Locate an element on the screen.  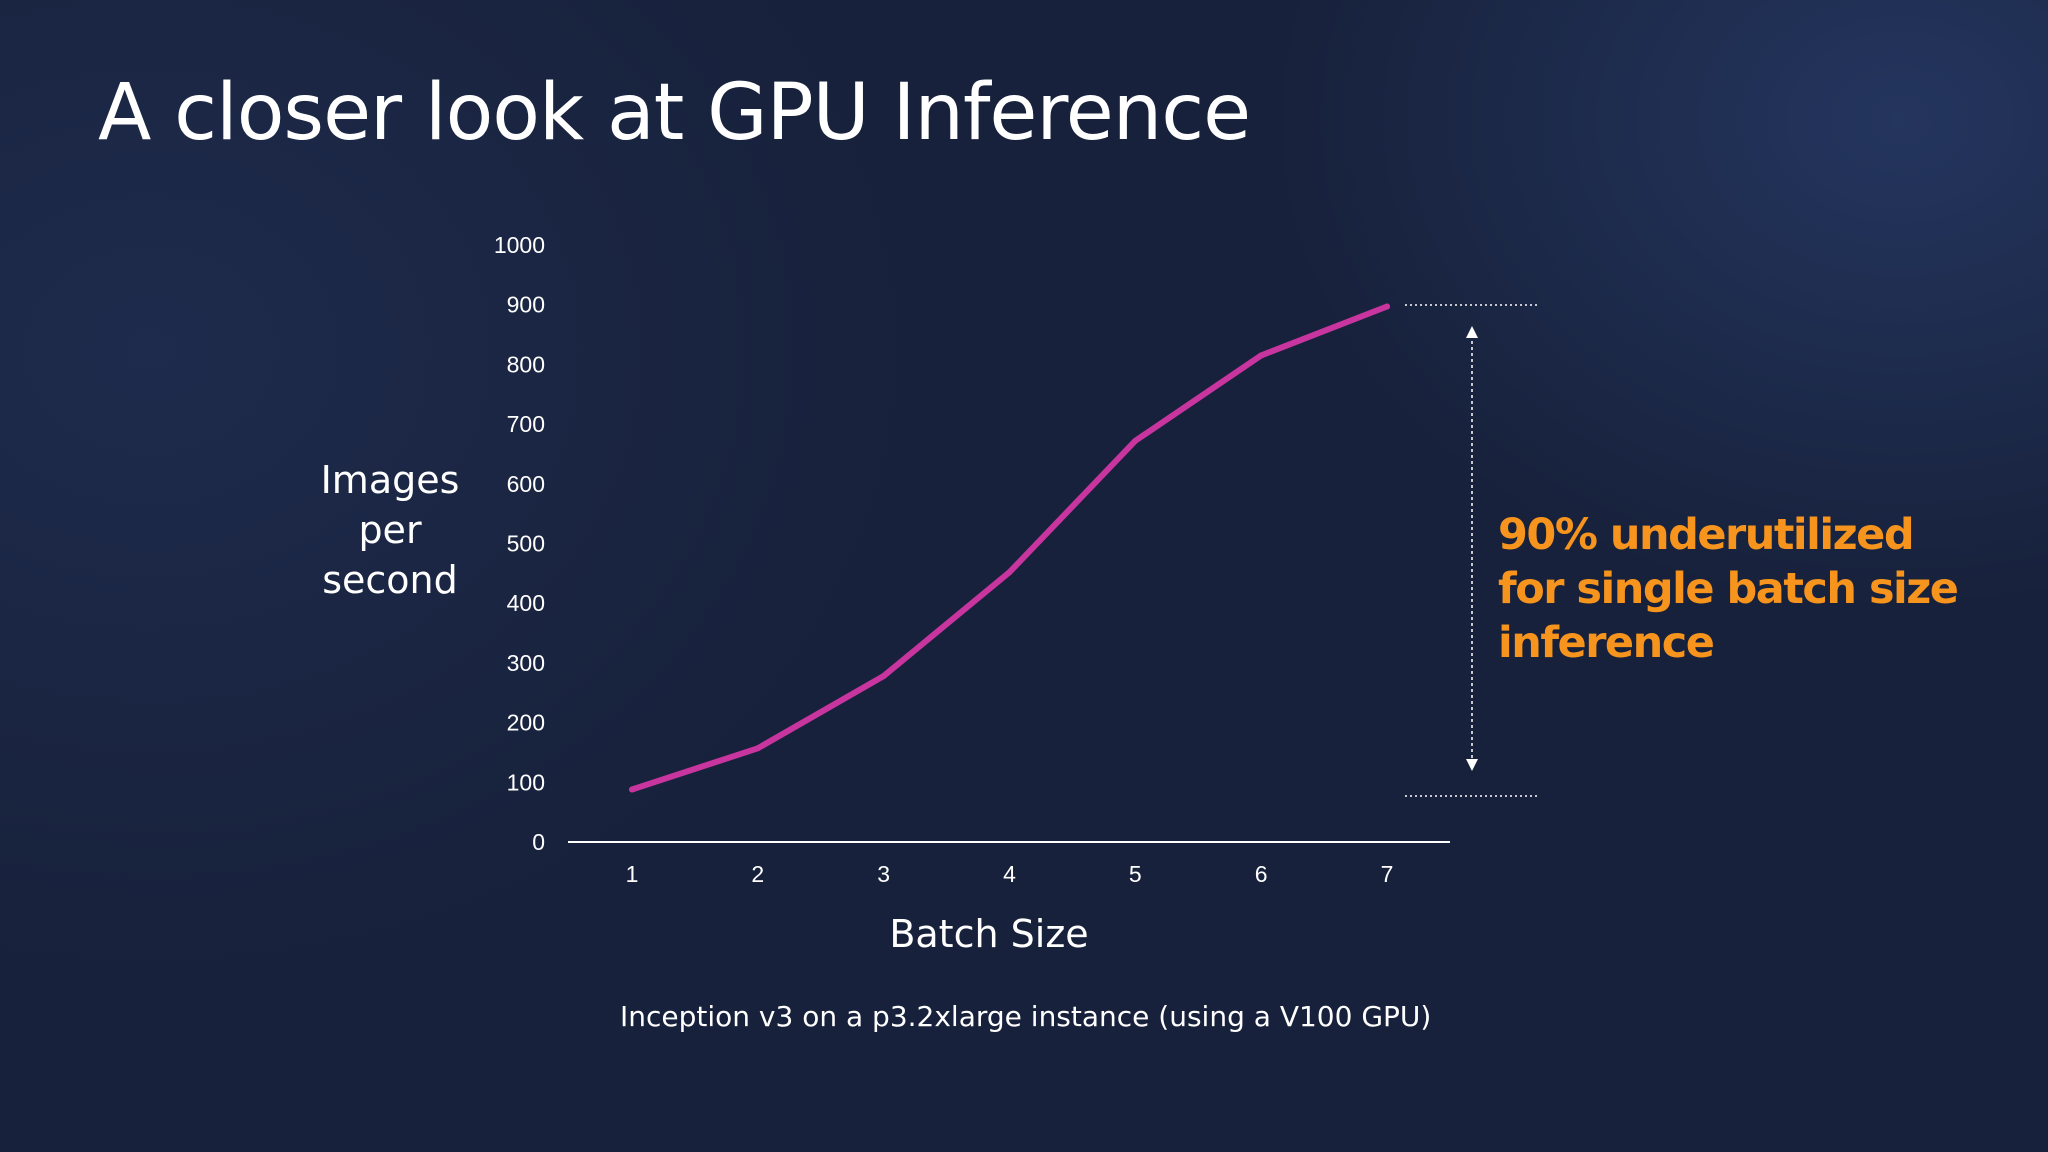
annotation-line: 90% underutilized is located at coordinates (1706, 535).